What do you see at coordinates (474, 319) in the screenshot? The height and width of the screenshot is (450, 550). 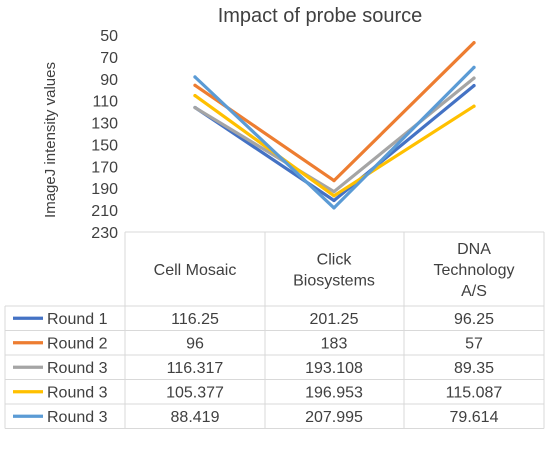 I see `data-label: 96.25` at bounding box center [474, 319].